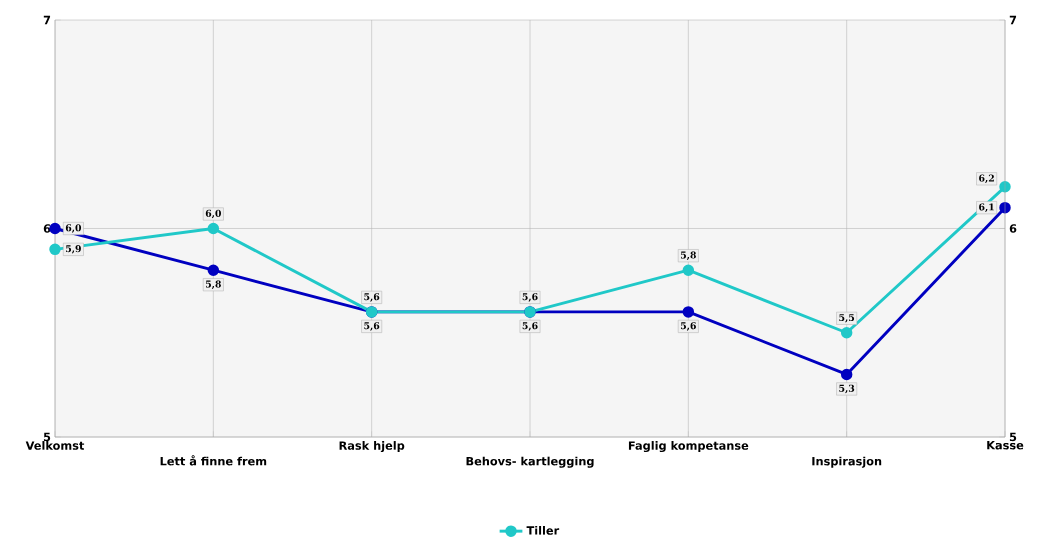 This screenshot has width=1040, height=554. Describe the element at coordinates (1013, 228) in the screenshot. I see `y2-tick-label: 6` at that location.